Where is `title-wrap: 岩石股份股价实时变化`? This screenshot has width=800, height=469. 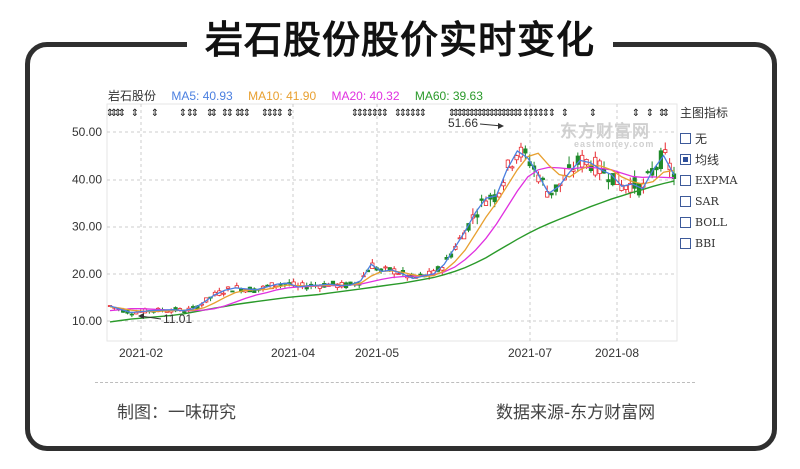
title-wrap: 岩石股份股价实时变化 is located at coordinates (400, 40).